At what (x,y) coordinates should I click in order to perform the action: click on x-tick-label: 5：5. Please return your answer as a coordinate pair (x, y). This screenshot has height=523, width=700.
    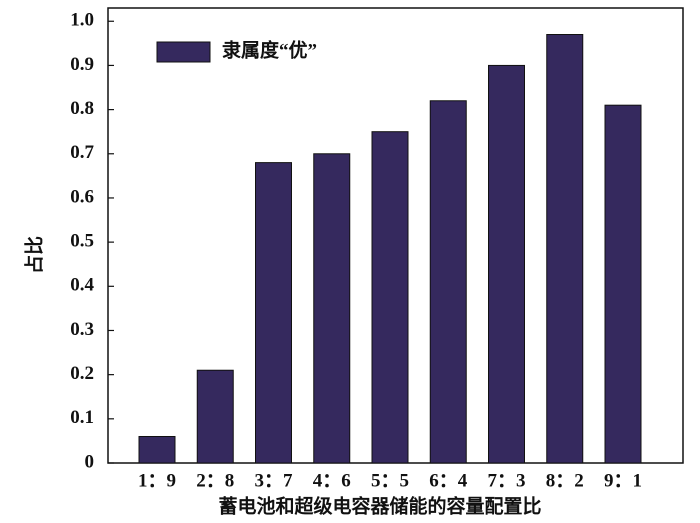
    Looking at the image, I should click on (390, 480).